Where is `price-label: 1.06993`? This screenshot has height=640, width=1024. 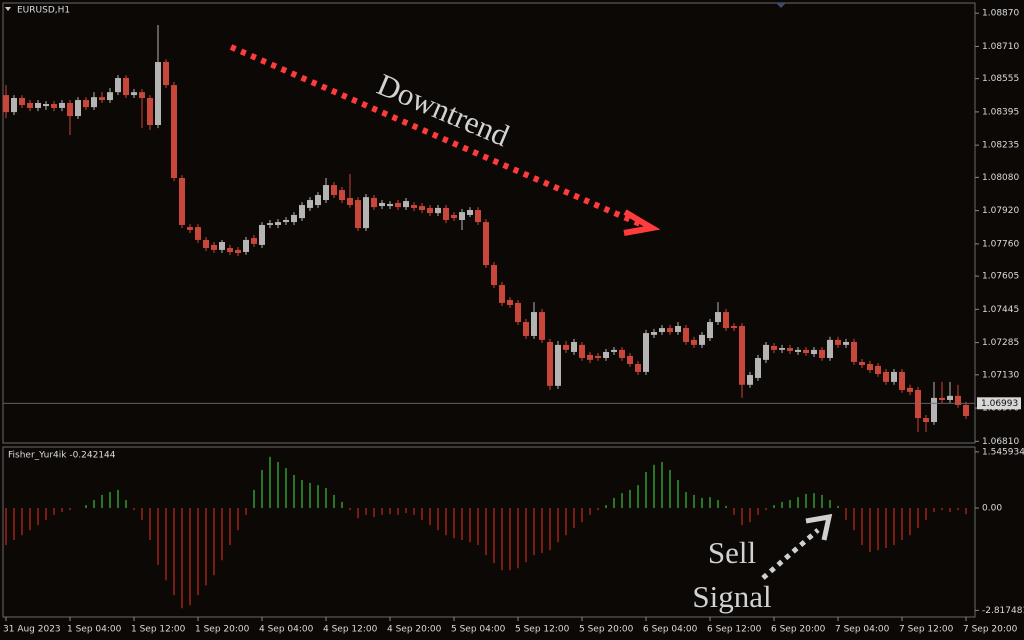
price-label: 1.06993 is located at coordinates (999, 404).